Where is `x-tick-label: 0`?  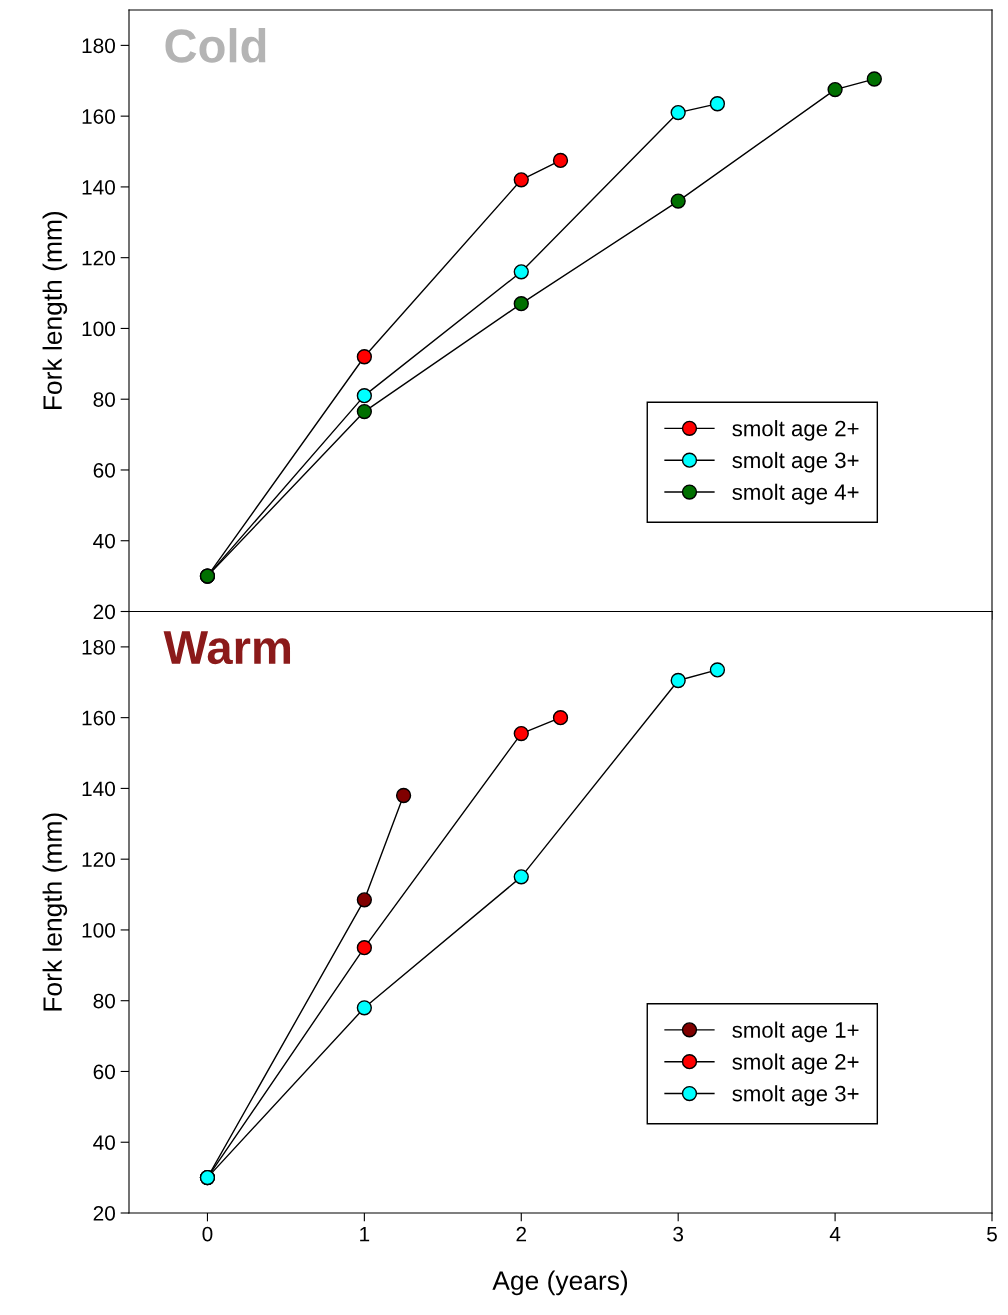
x-tick-label: 0 is located at coordinates (207, 1234).